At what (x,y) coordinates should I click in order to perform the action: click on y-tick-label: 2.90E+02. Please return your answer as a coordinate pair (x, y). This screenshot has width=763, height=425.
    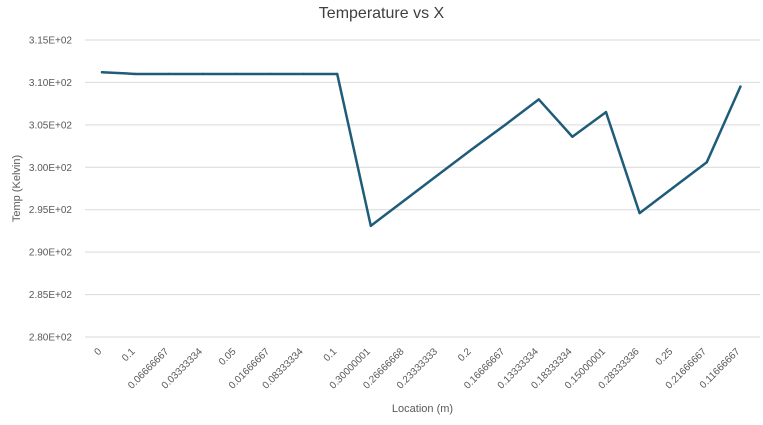
    Looking at the image, I should click on (51, 253).